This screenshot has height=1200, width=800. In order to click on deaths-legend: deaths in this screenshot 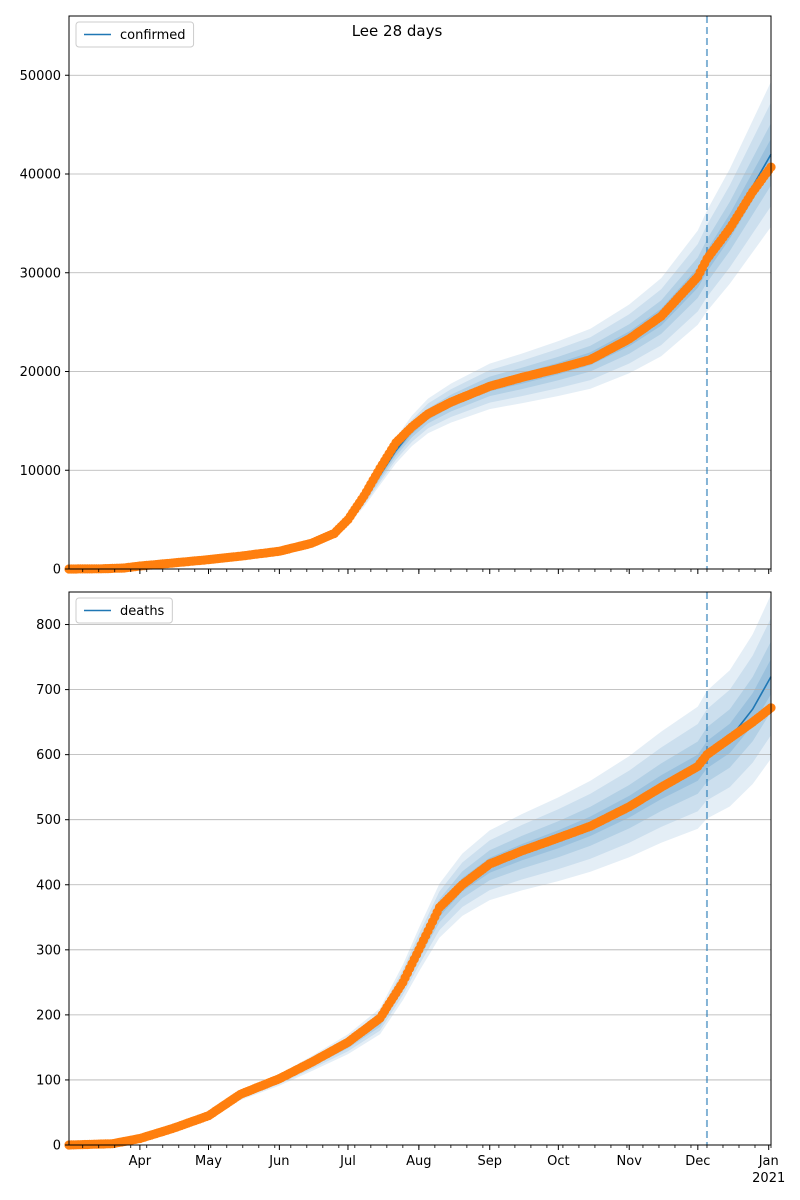, I will do `click(124, 610)`.